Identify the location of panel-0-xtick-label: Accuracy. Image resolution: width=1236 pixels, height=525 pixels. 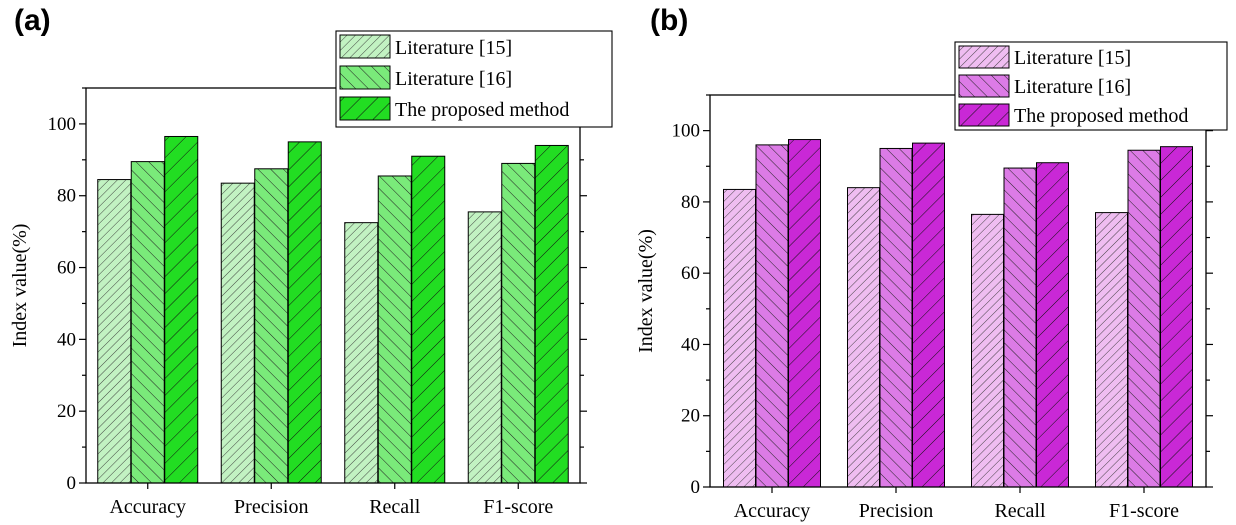
(147, 507).